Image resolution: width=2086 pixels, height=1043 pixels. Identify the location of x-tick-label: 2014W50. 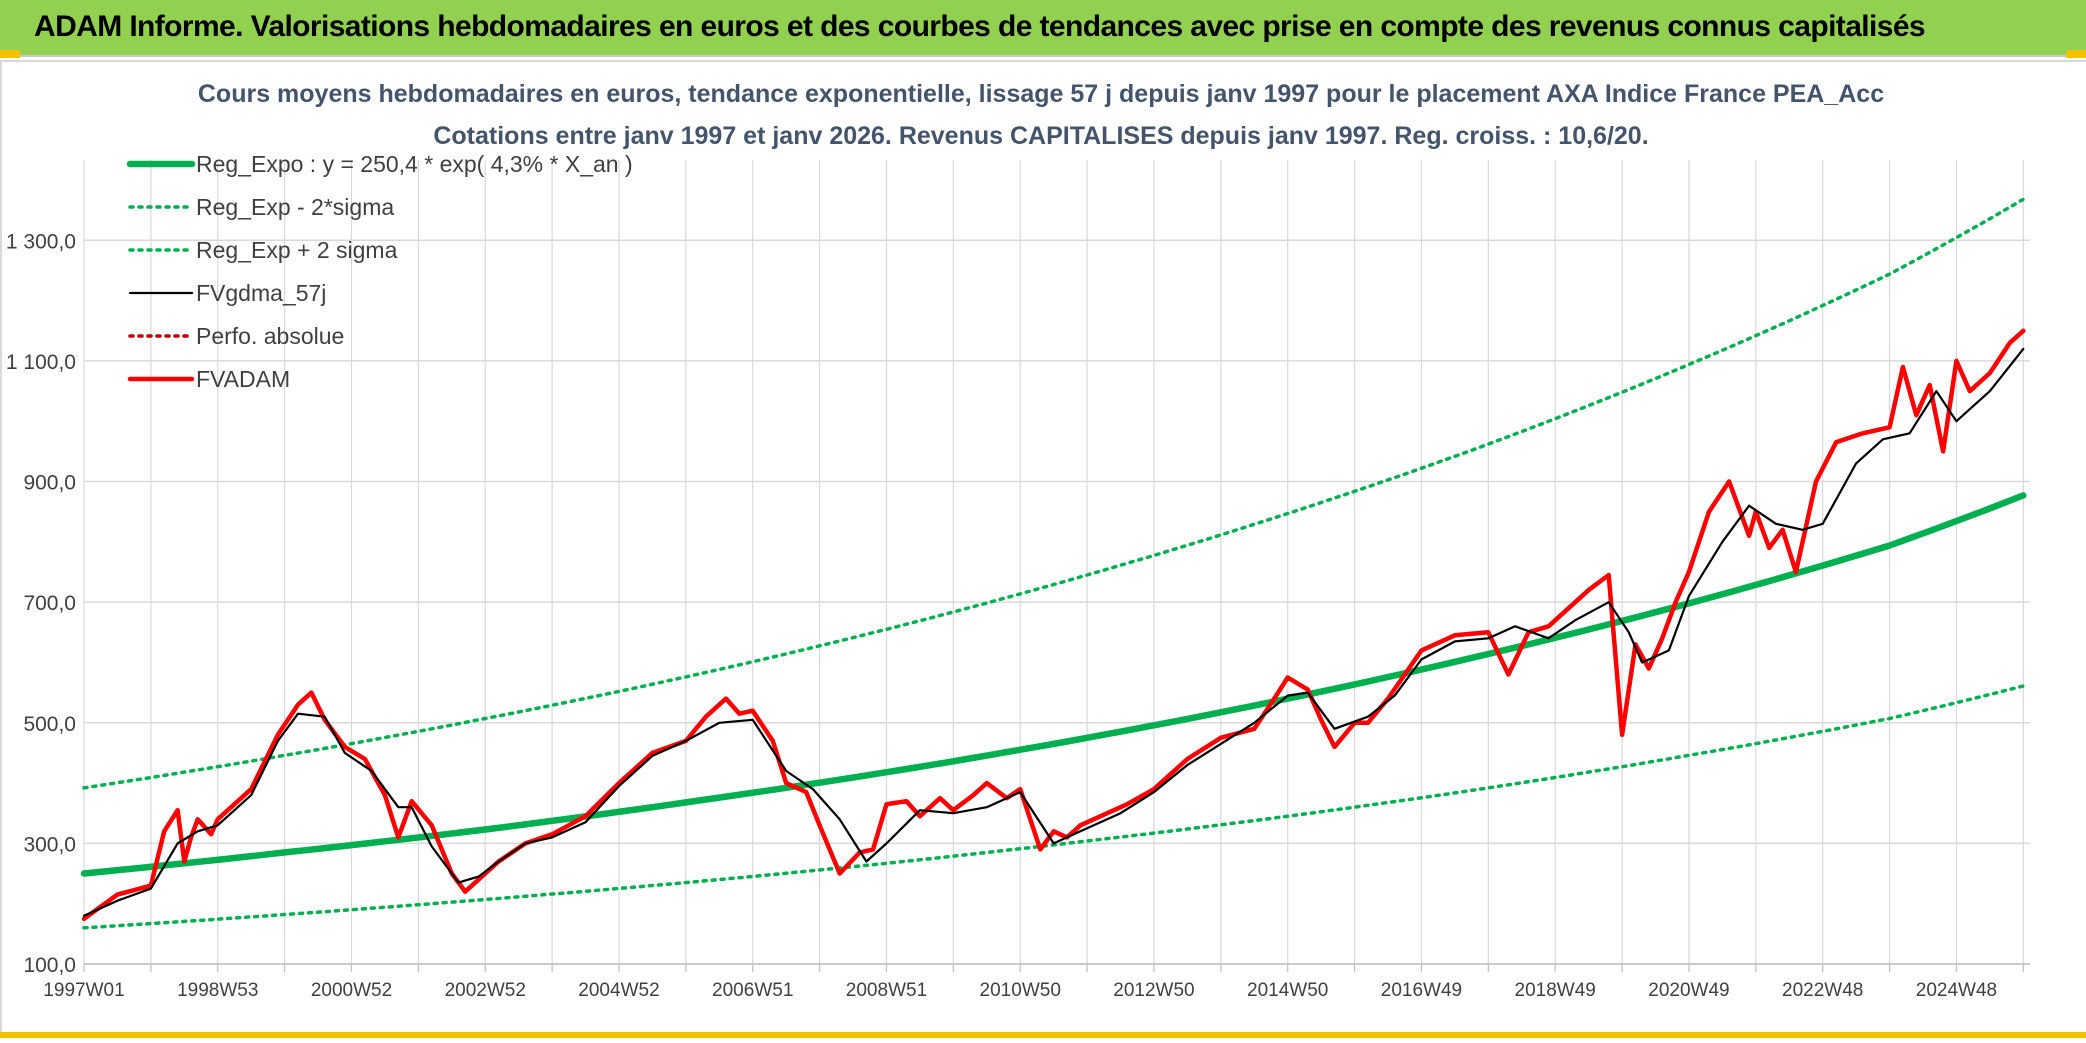
(1287, 990).